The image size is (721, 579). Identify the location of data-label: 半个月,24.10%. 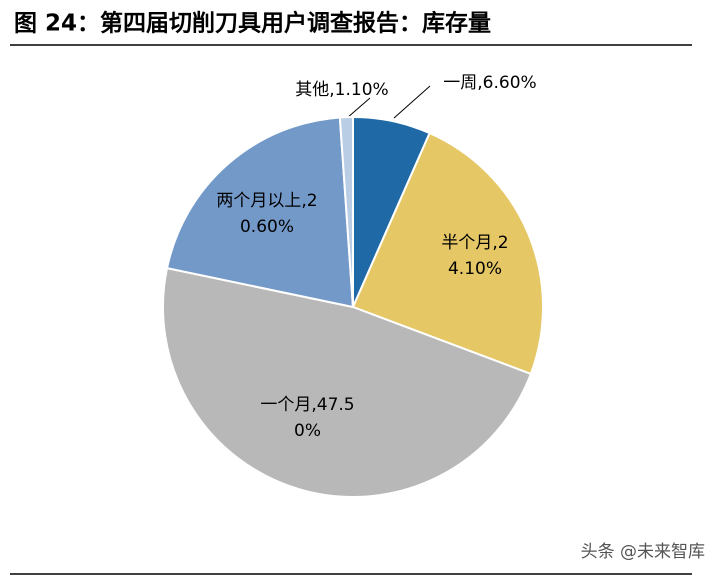
(475, 256).